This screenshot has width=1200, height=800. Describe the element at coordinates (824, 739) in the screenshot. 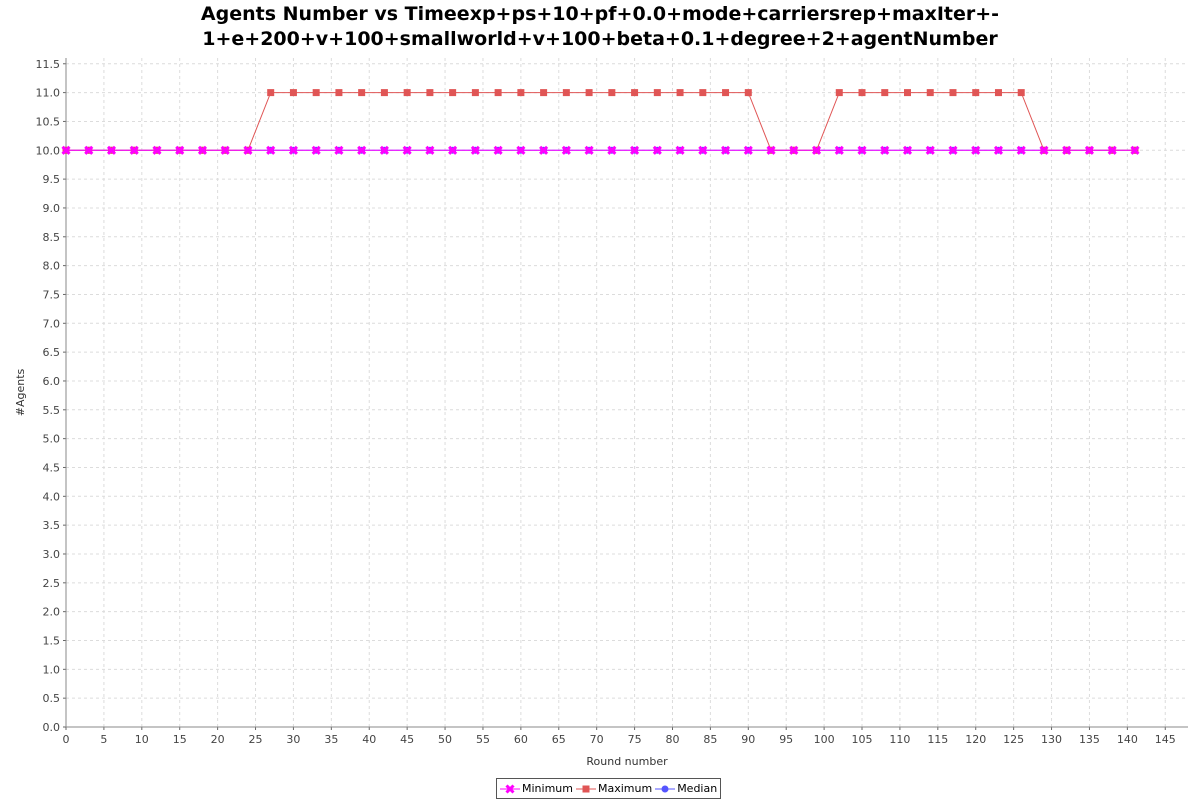

I see `x-tick-label: 100` at that location.